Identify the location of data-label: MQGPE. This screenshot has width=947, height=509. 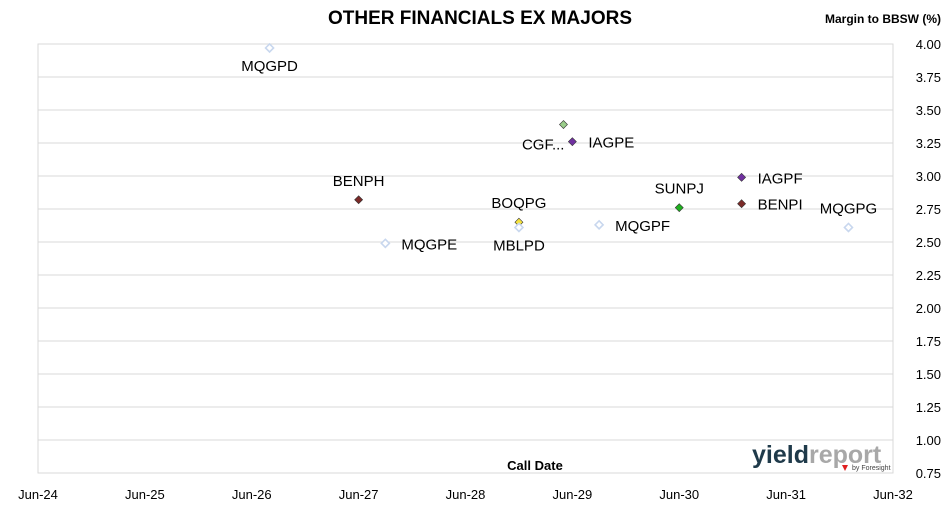
(429, 244).